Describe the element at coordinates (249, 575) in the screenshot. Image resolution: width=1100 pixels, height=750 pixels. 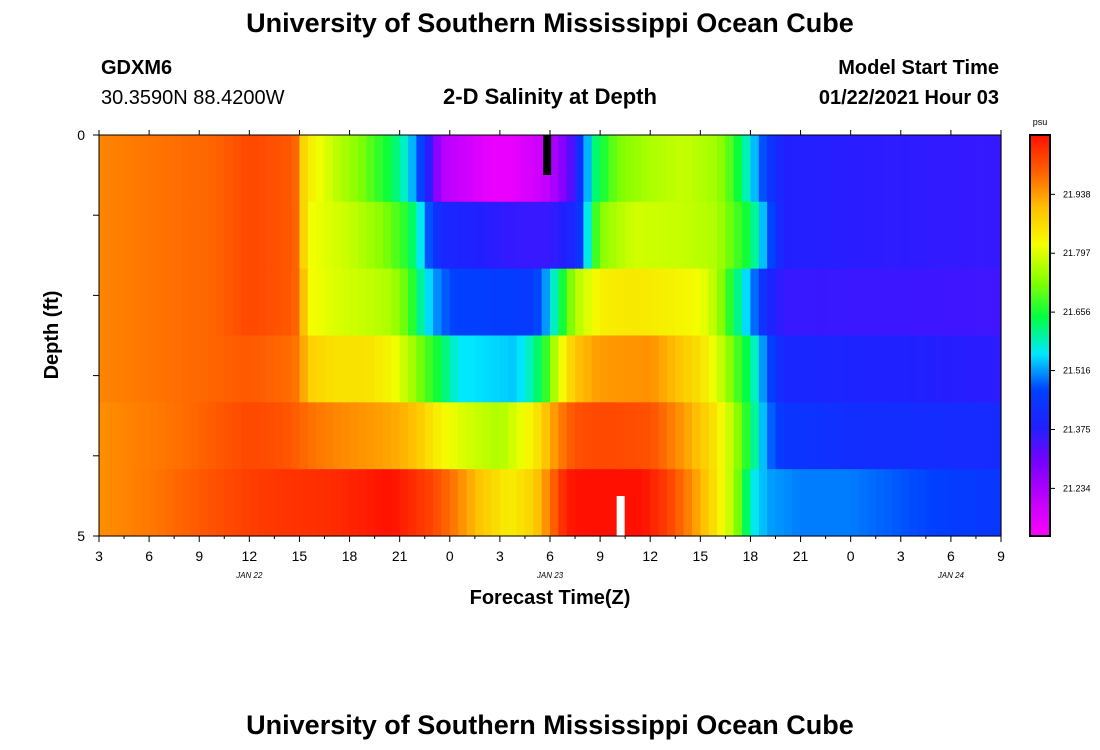
I see `x-date-label: JAN 22` at that location.